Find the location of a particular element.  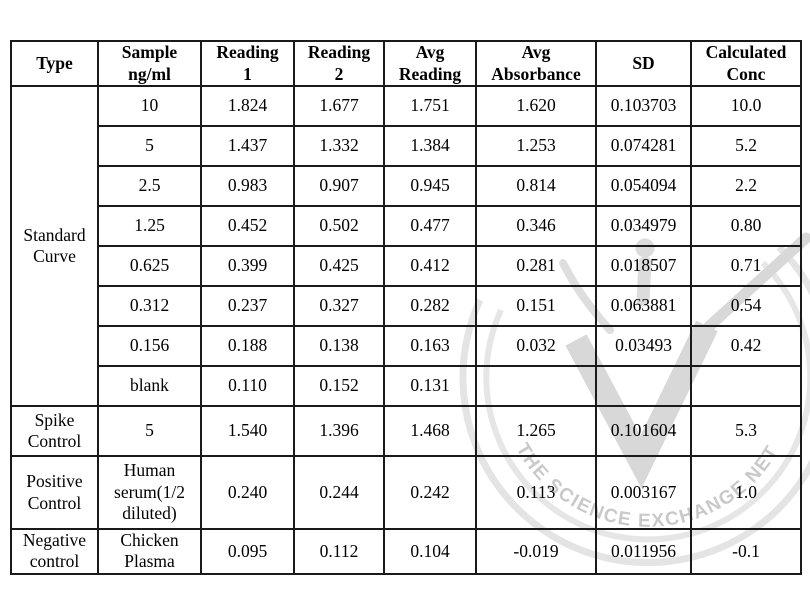

cell-avg-absorbance: 0.281 is located at coordinates (536, 266).